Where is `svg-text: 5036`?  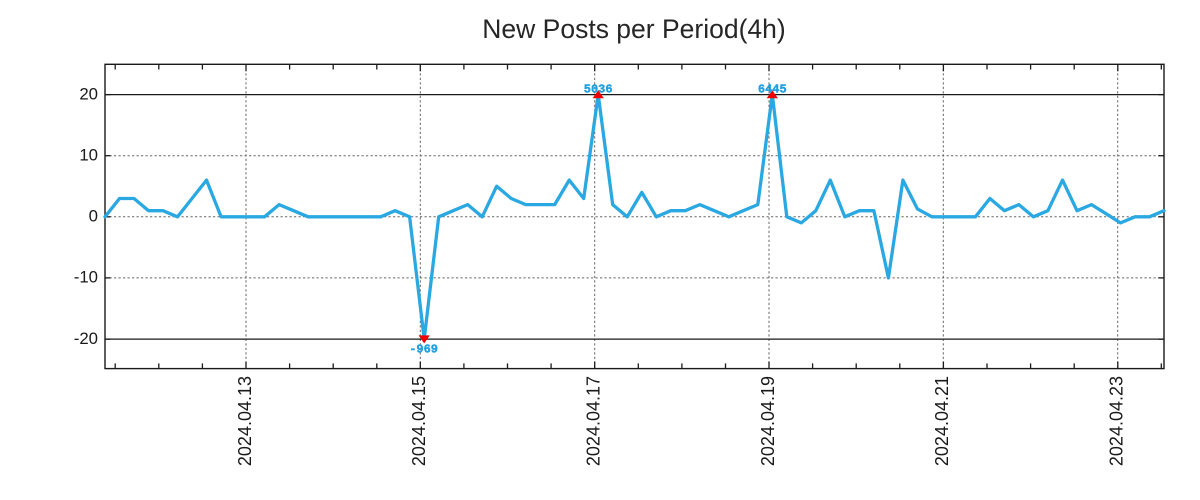
svg-text: 5036 is located at coordinates (598, 90).